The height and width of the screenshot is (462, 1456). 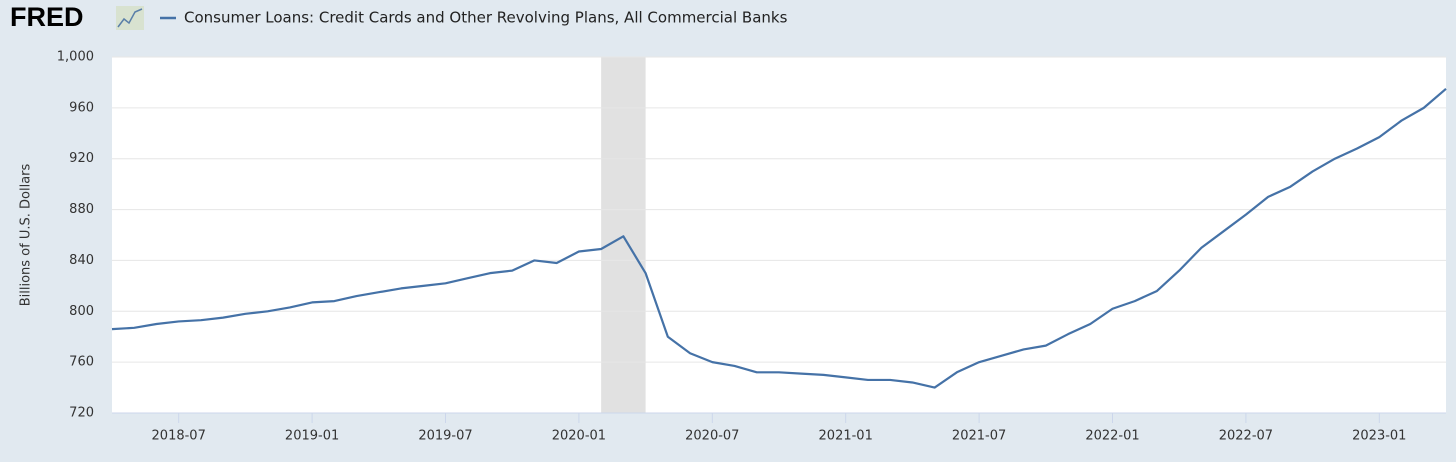 I want to click on logo: FRED, so click(x=47, y=17).